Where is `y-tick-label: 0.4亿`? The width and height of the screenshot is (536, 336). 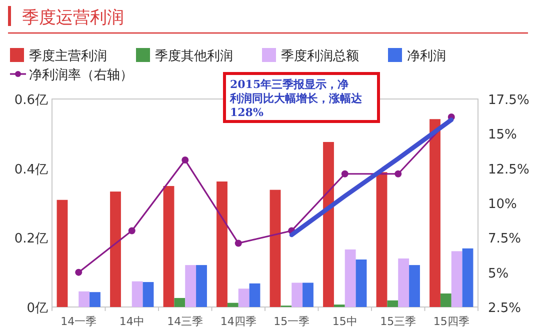
y-tick-label: 0.4亿 is located at coordinates (31, 170).